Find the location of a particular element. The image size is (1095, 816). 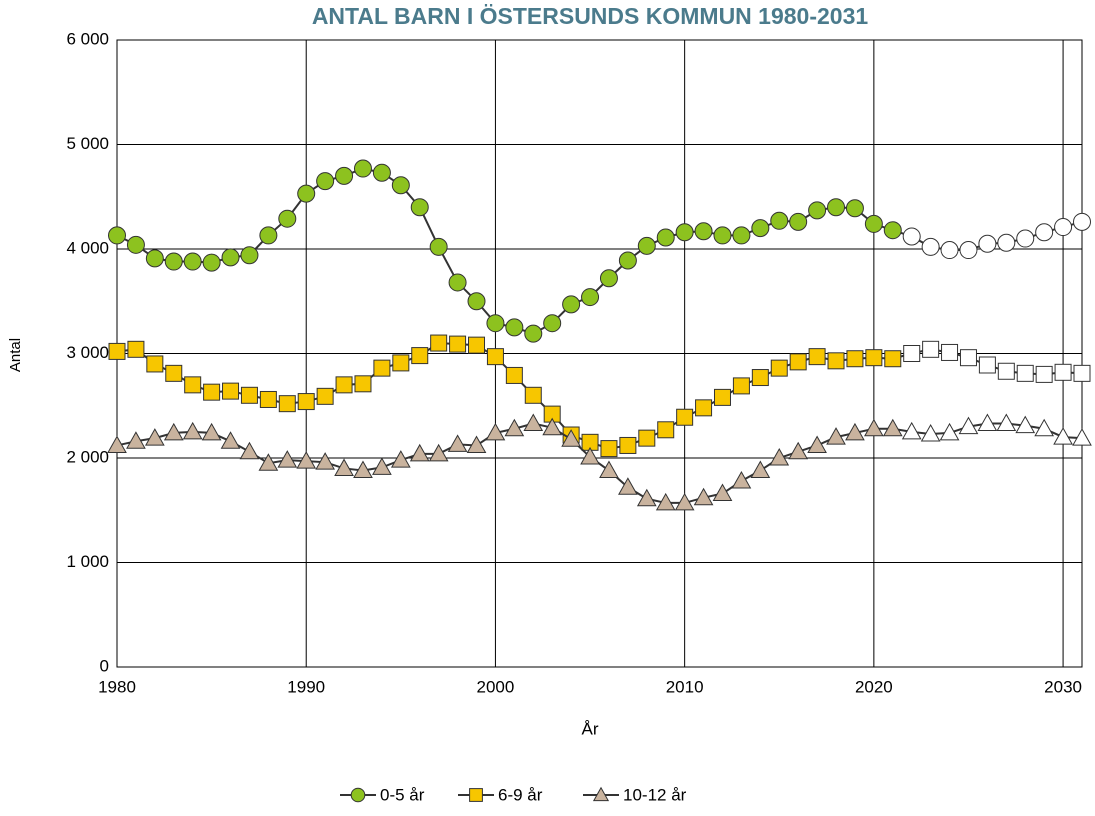

x-tick-label: 2010 is located at coordinates (685, 686).